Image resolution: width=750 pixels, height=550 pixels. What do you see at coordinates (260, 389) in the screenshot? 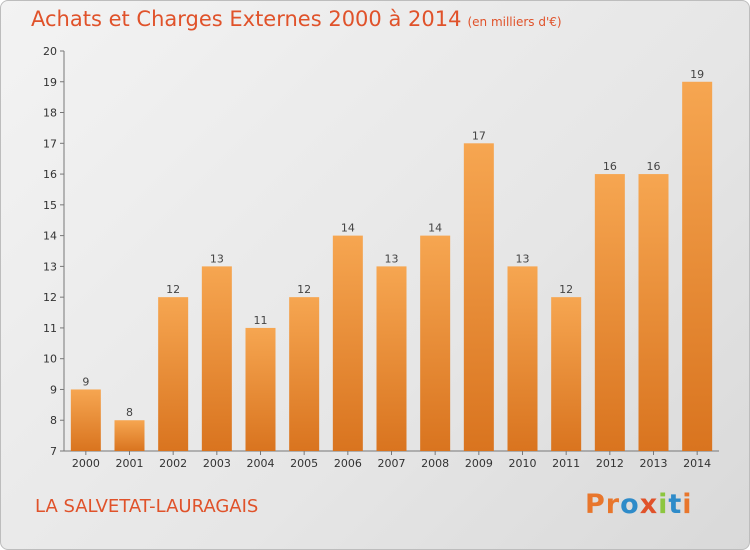
I see `bar-2004` at bounding box center [260, 389].